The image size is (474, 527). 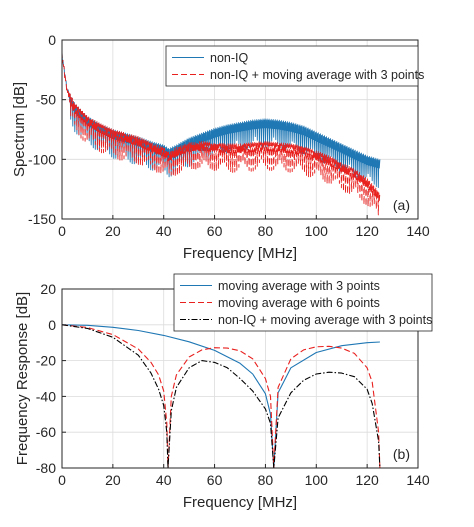 I want to click on y-tick-label: -40, so click(x=46, y=396).